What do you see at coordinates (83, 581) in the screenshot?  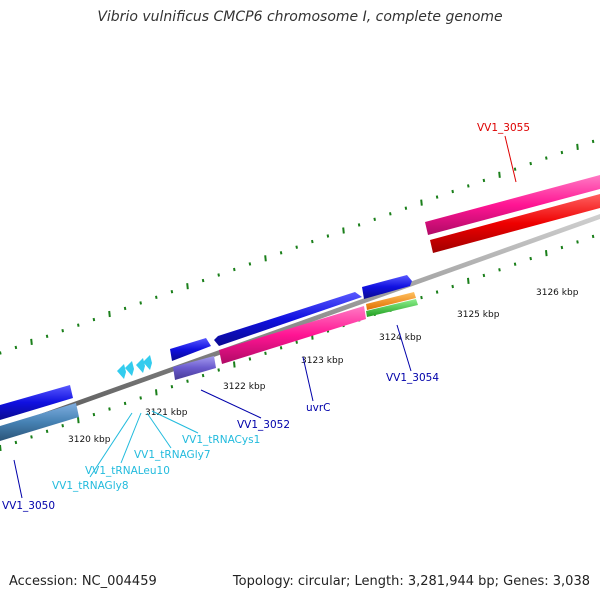 I see `accession-text: Accession: NC_004459` at bounding box center [83, 581].